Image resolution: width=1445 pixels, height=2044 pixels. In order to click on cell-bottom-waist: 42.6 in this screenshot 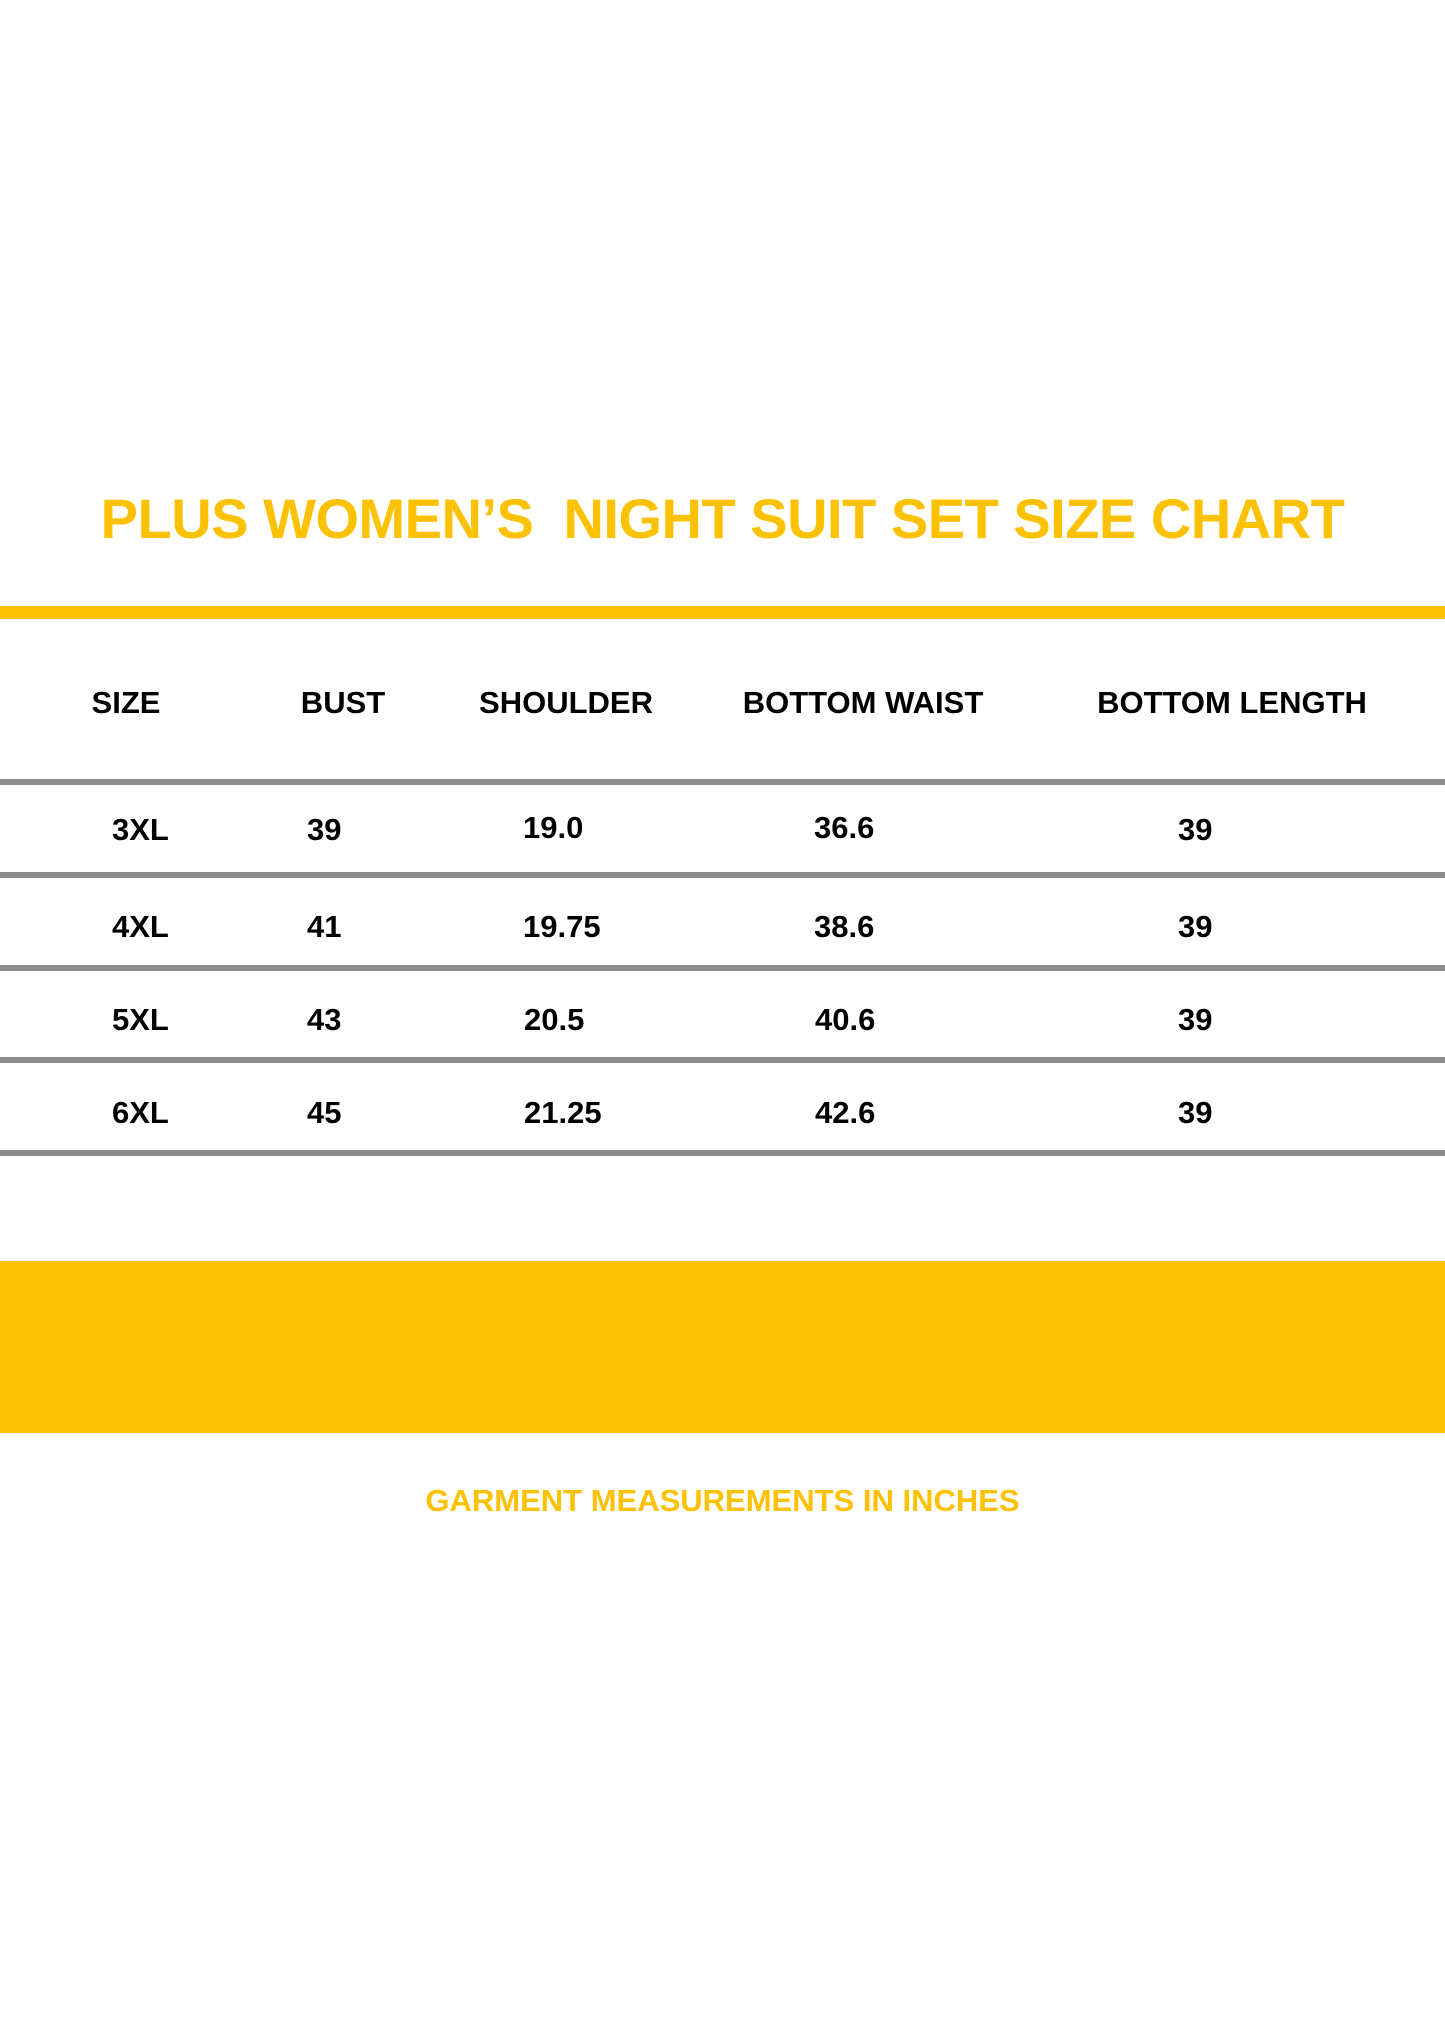, I will do `click(845, 1112)`.